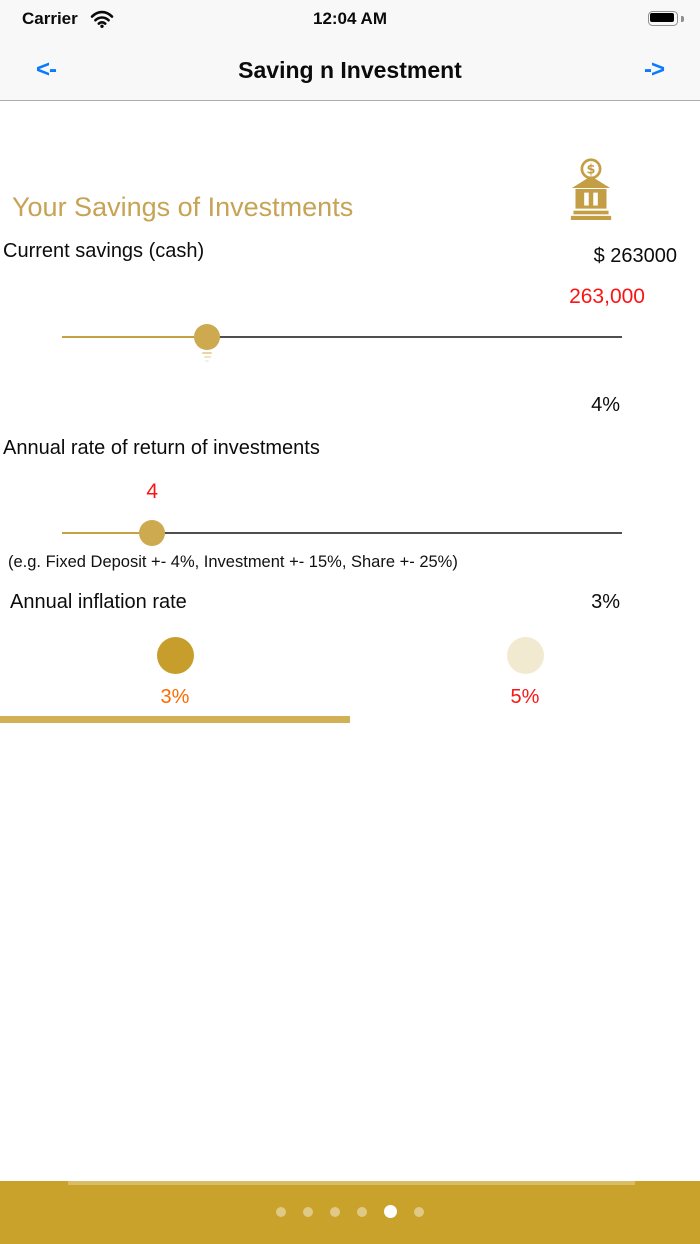  I want to click on savings-slider-value: 263,000, so click(607, 296).